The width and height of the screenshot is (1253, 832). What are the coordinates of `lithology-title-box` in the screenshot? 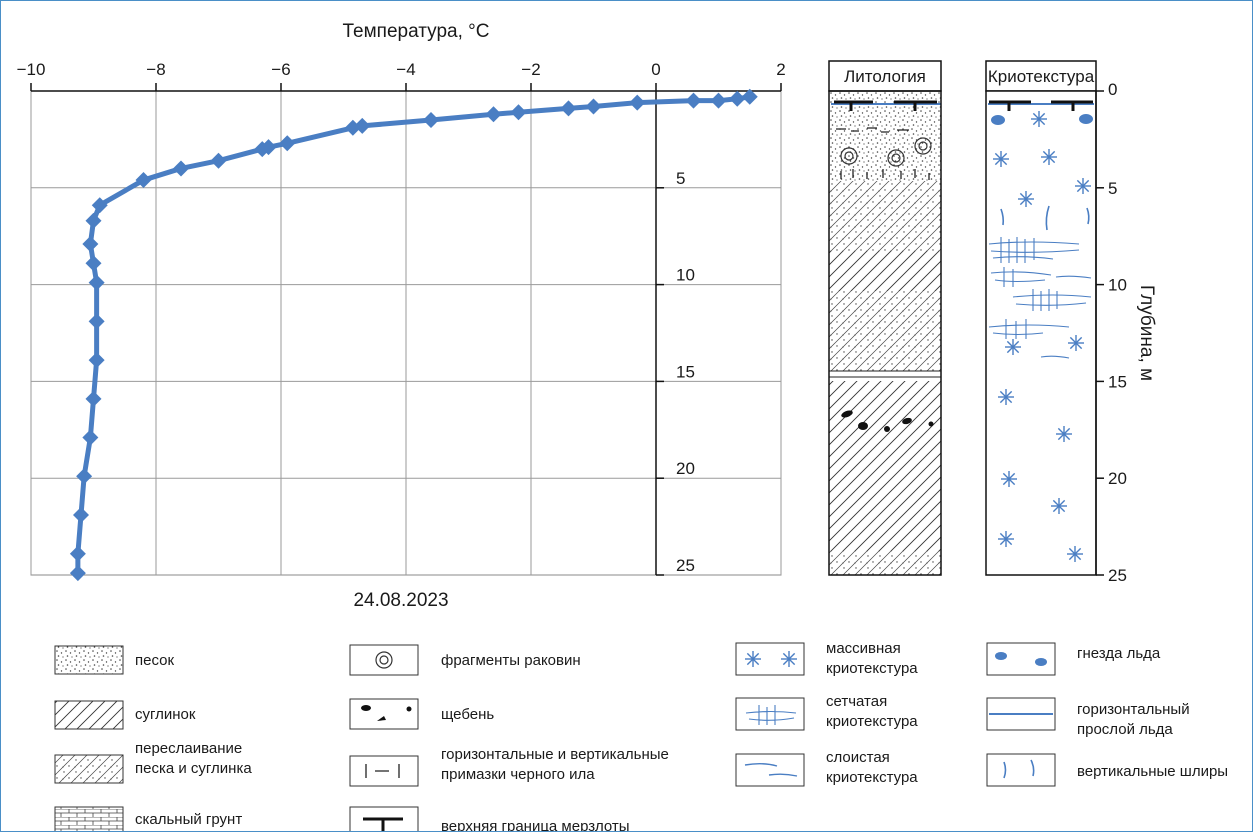 It's located at (885, 76).